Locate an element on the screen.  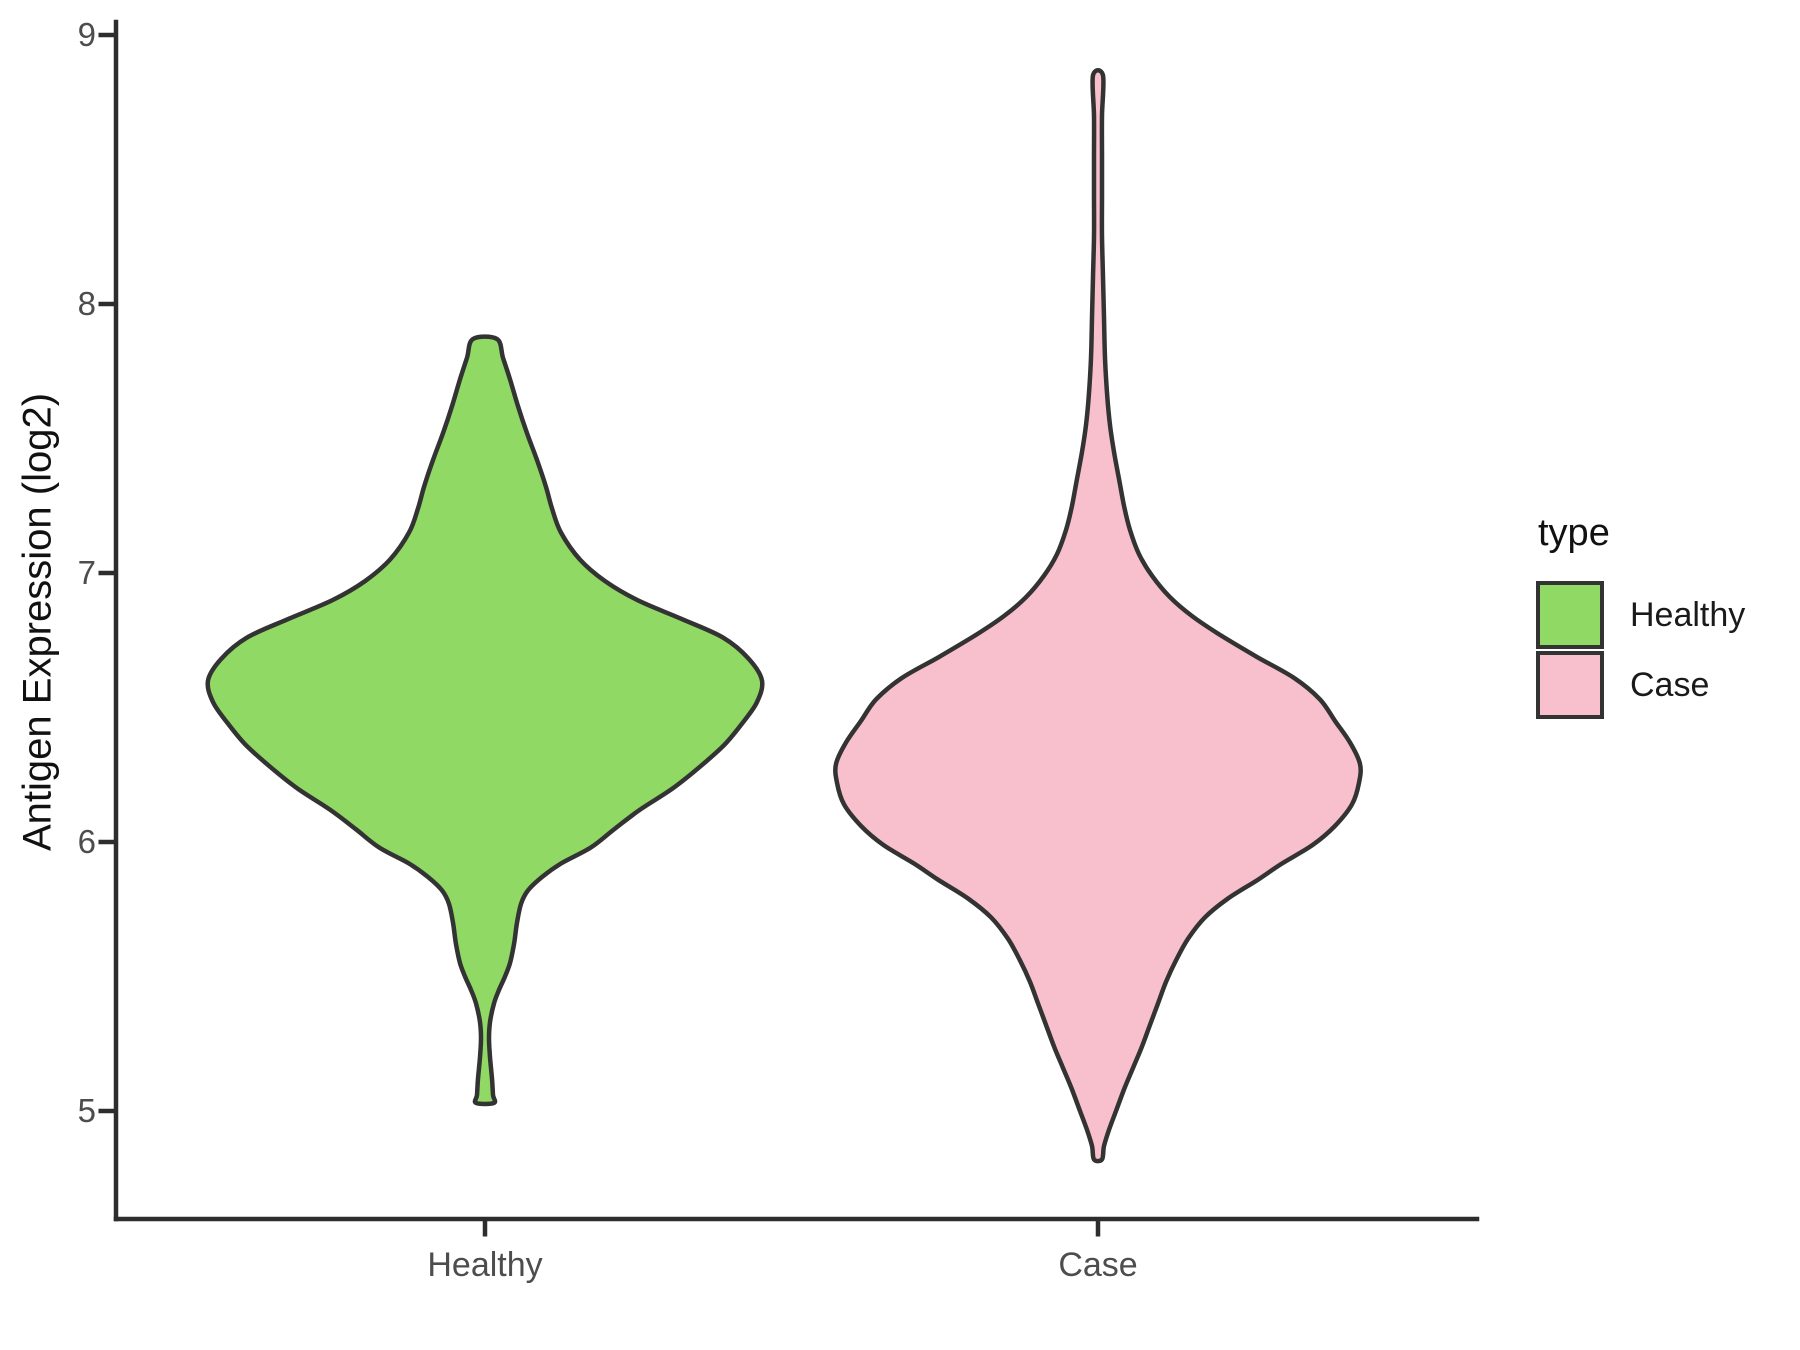
legend-item-case: Case is located at coordinates (1640, 685).